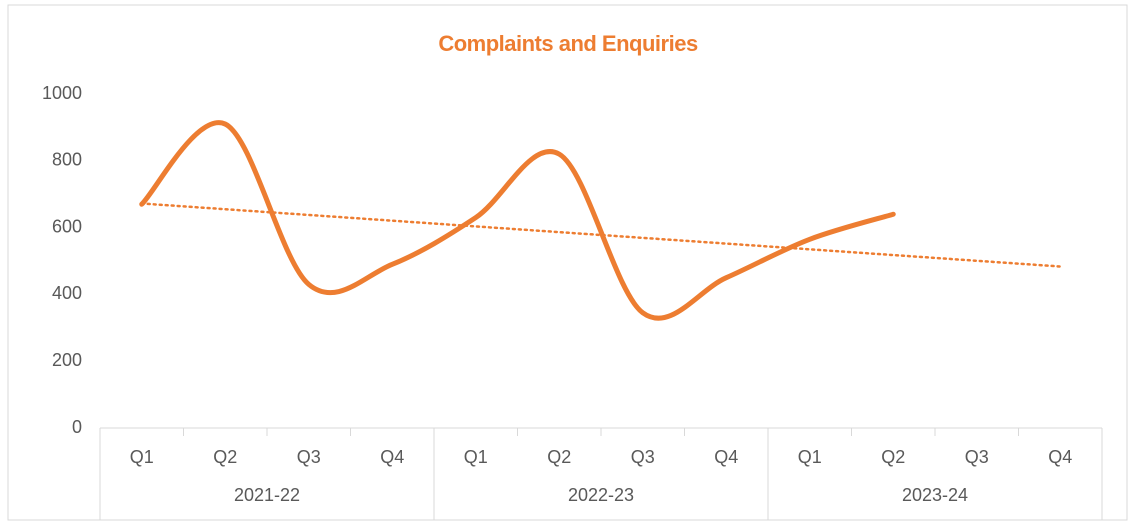  Describe the element at coordinates (67, 160) in the screenshot. I see `y-tick-label: 800` at that location.